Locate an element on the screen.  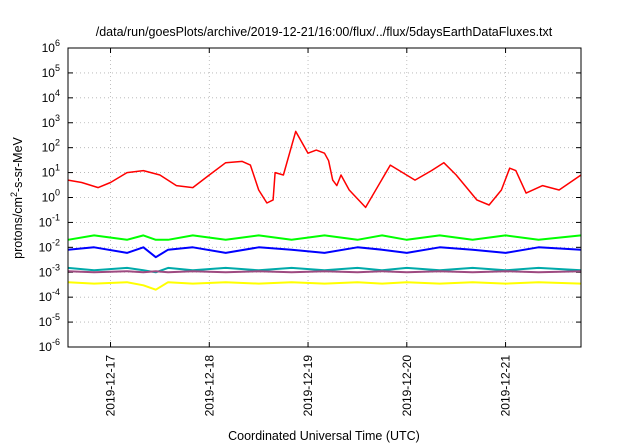
x-tick-label: 2019-12-21 is located at coordinates (506, 386).